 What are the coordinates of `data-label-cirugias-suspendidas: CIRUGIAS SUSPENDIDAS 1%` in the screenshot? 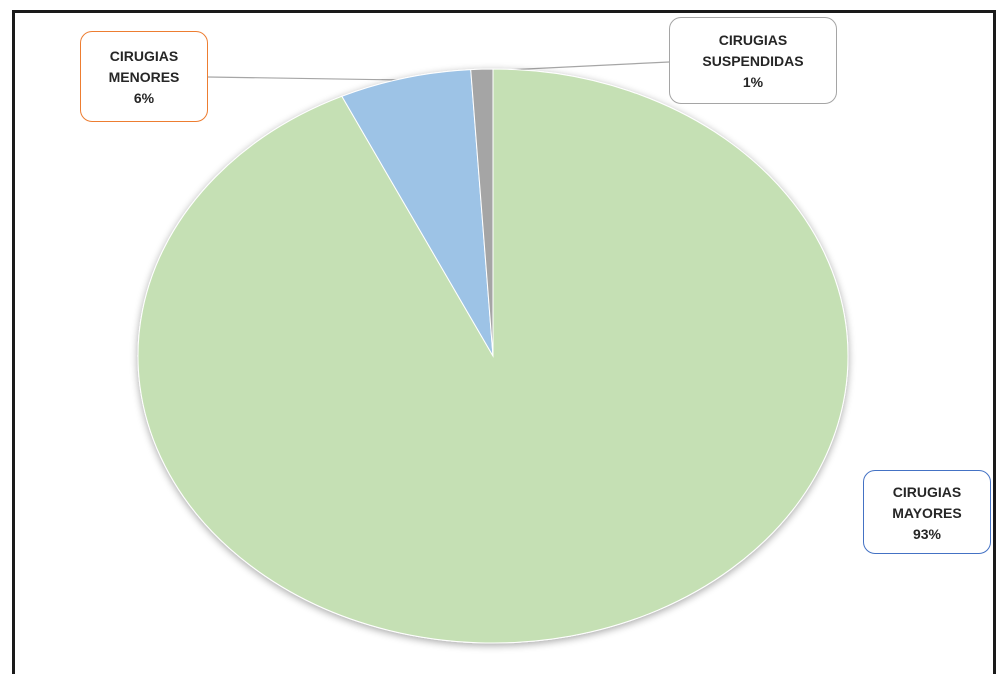 It's located at (753, 60).